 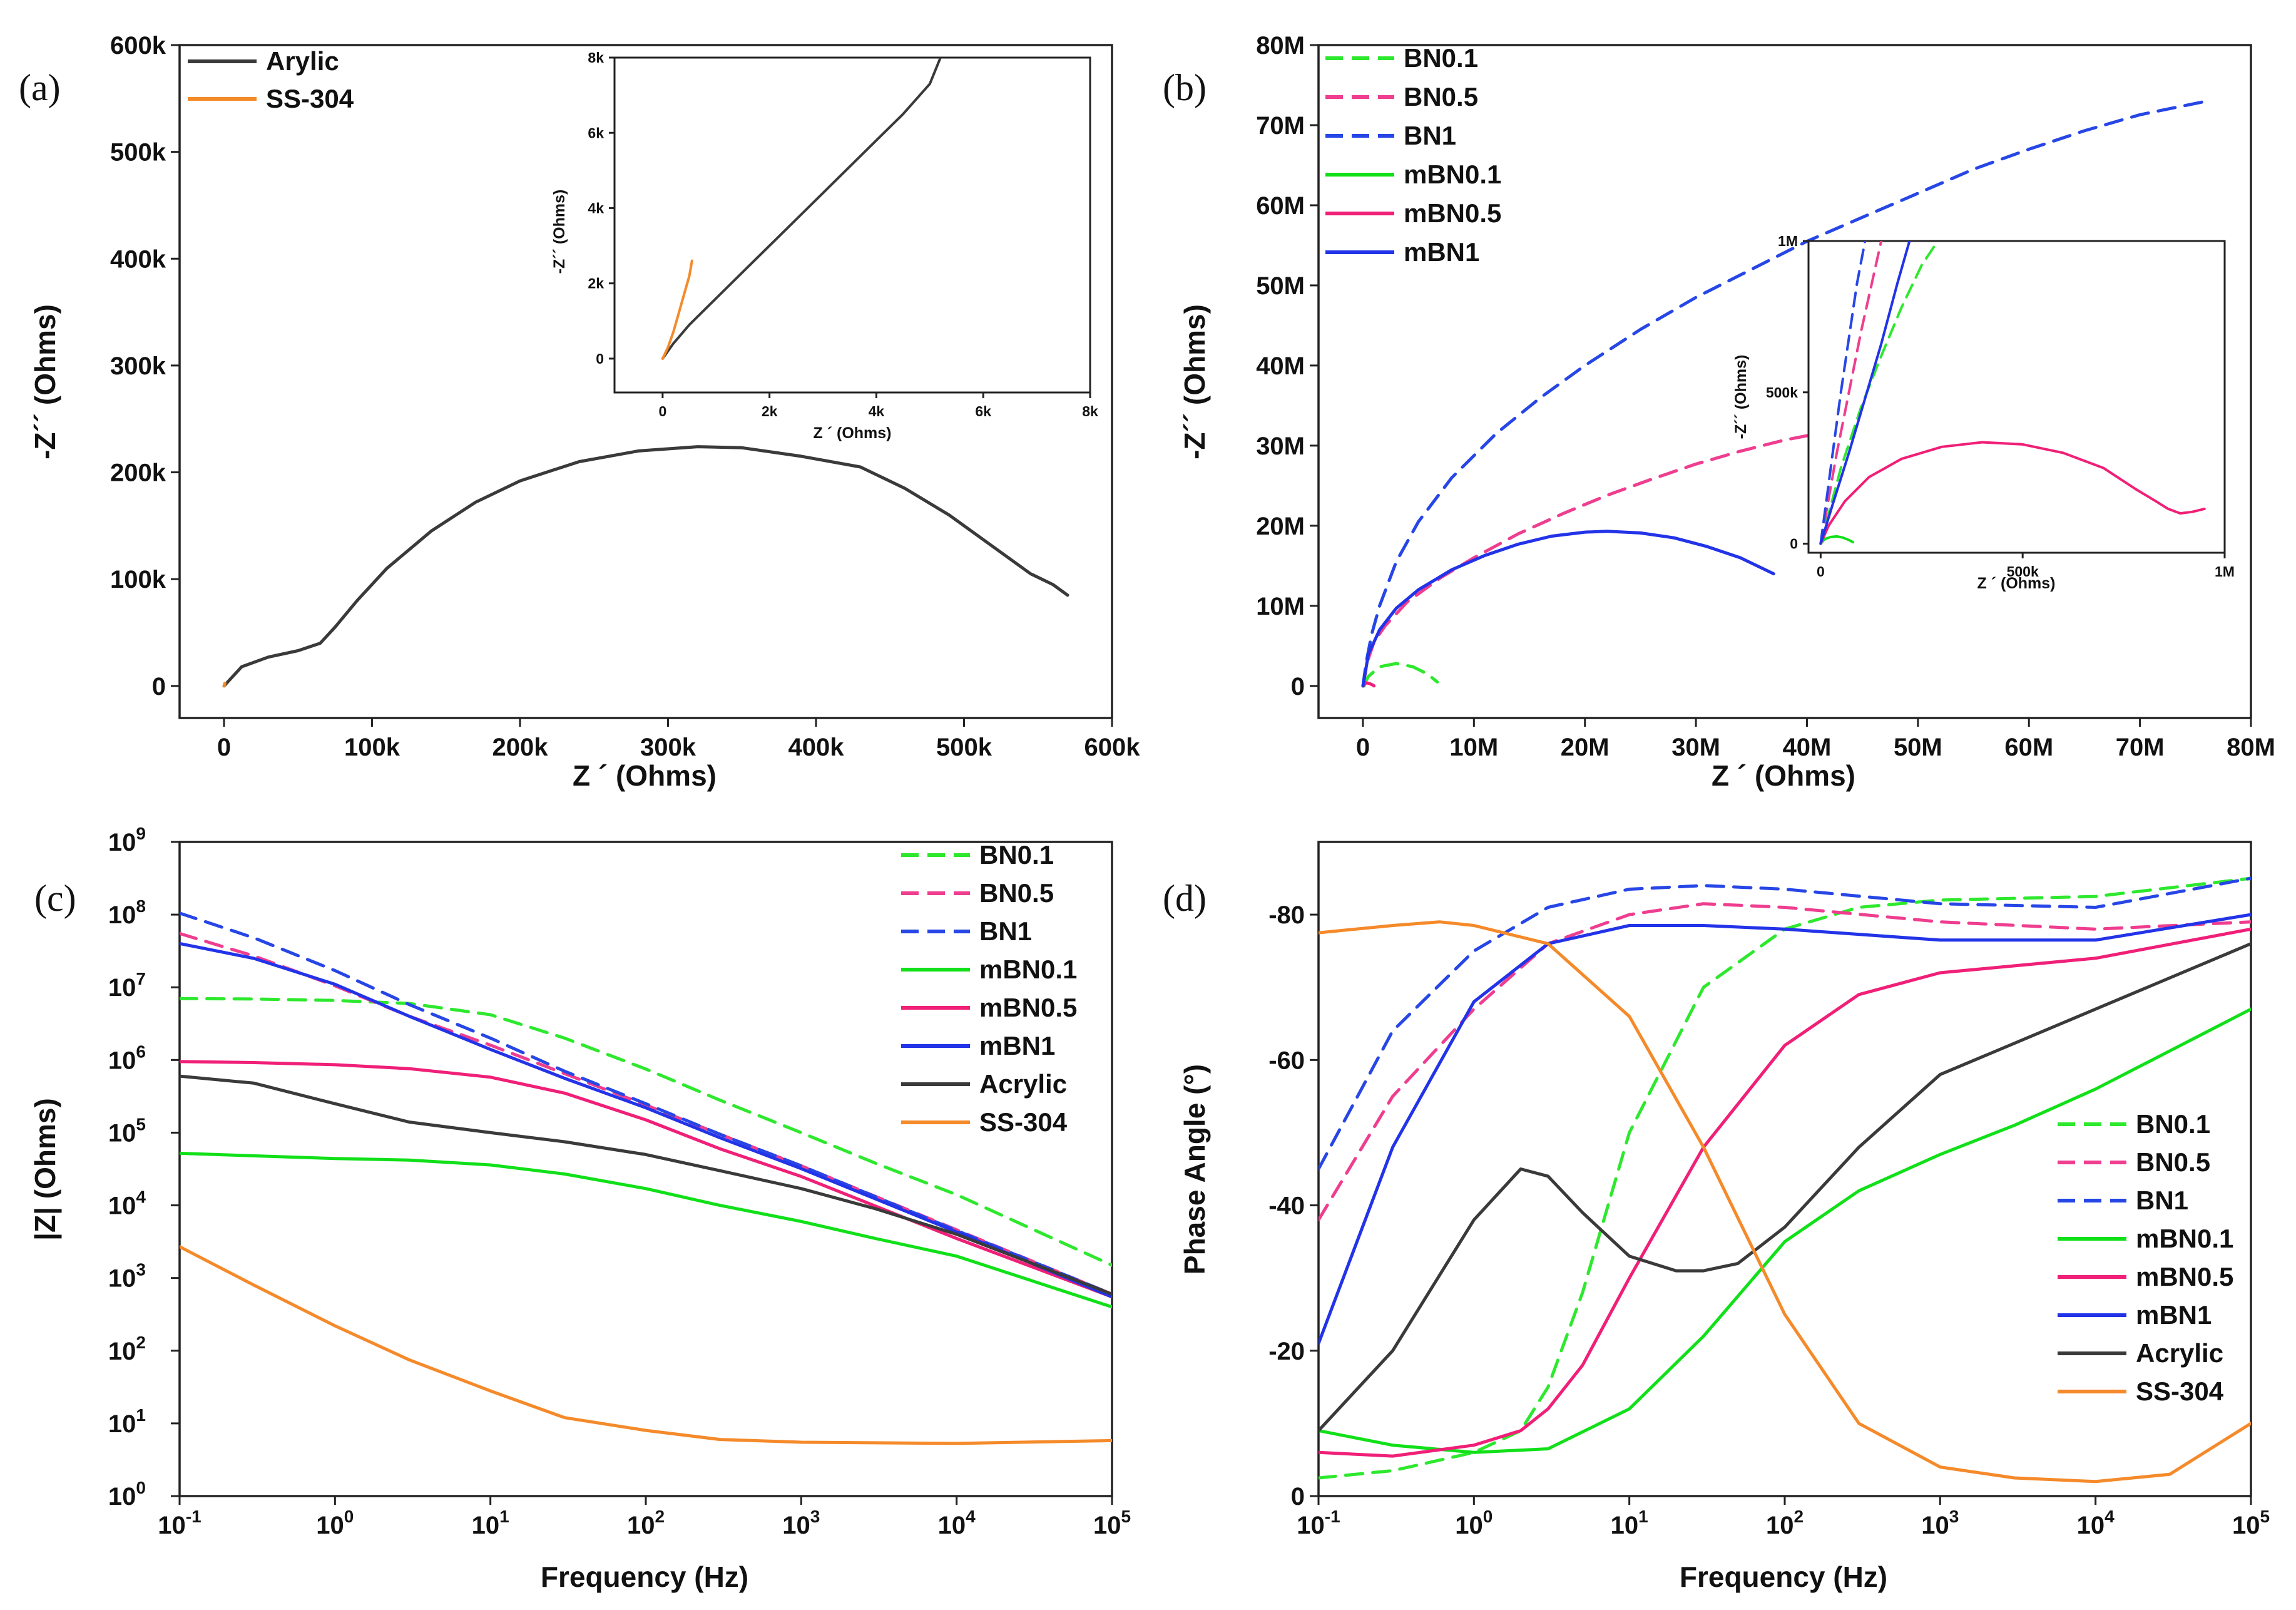 I want to click on panel-d-x-tick-exponent: 1, so click(x=1643, y=1516).